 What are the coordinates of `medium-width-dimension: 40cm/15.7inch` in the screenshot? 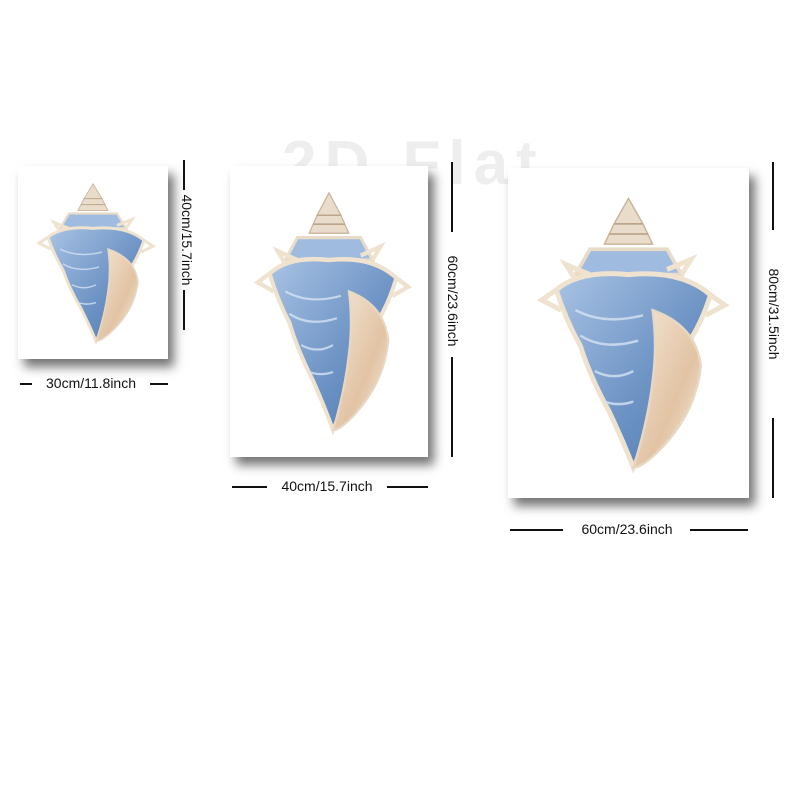 It's located at (330, 486).